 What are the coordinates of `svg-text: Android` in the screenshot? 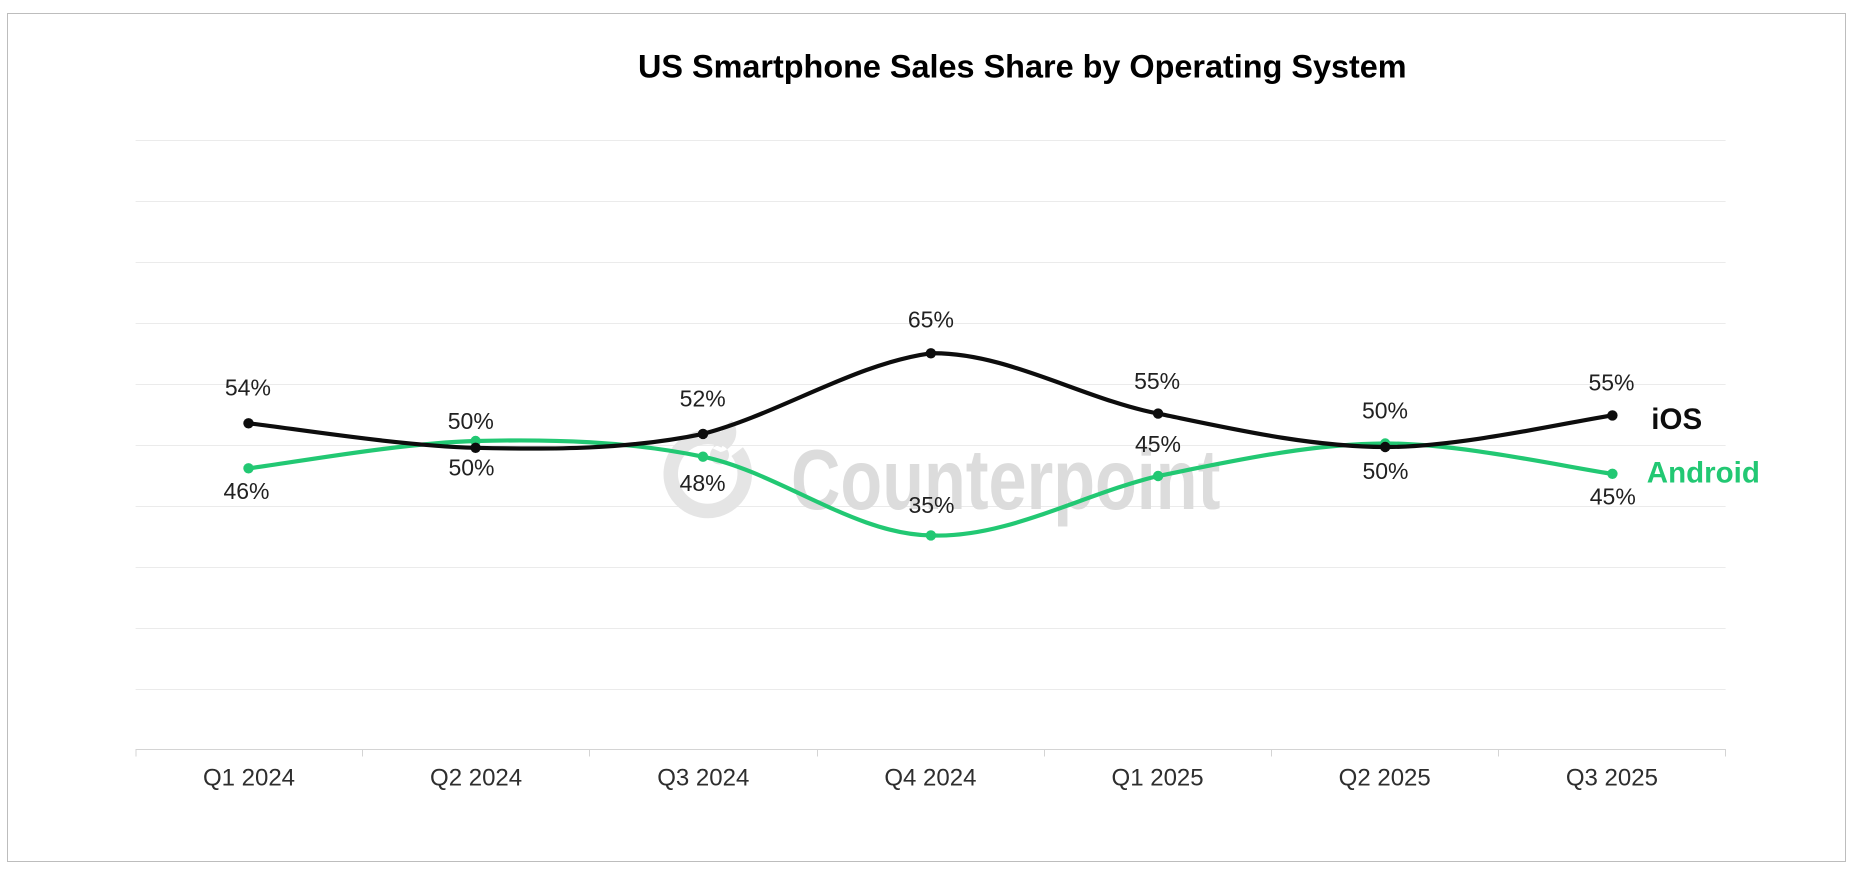 It's located at (1703, 473).